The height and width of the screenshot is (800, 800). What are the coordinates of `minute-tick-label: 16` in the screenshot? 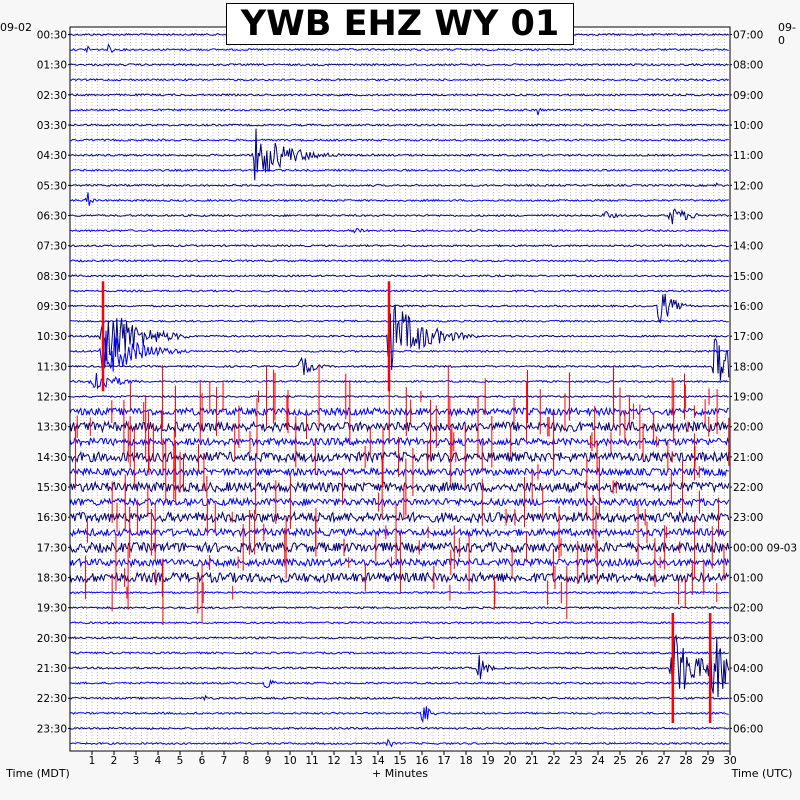 It's located at (422, 761).